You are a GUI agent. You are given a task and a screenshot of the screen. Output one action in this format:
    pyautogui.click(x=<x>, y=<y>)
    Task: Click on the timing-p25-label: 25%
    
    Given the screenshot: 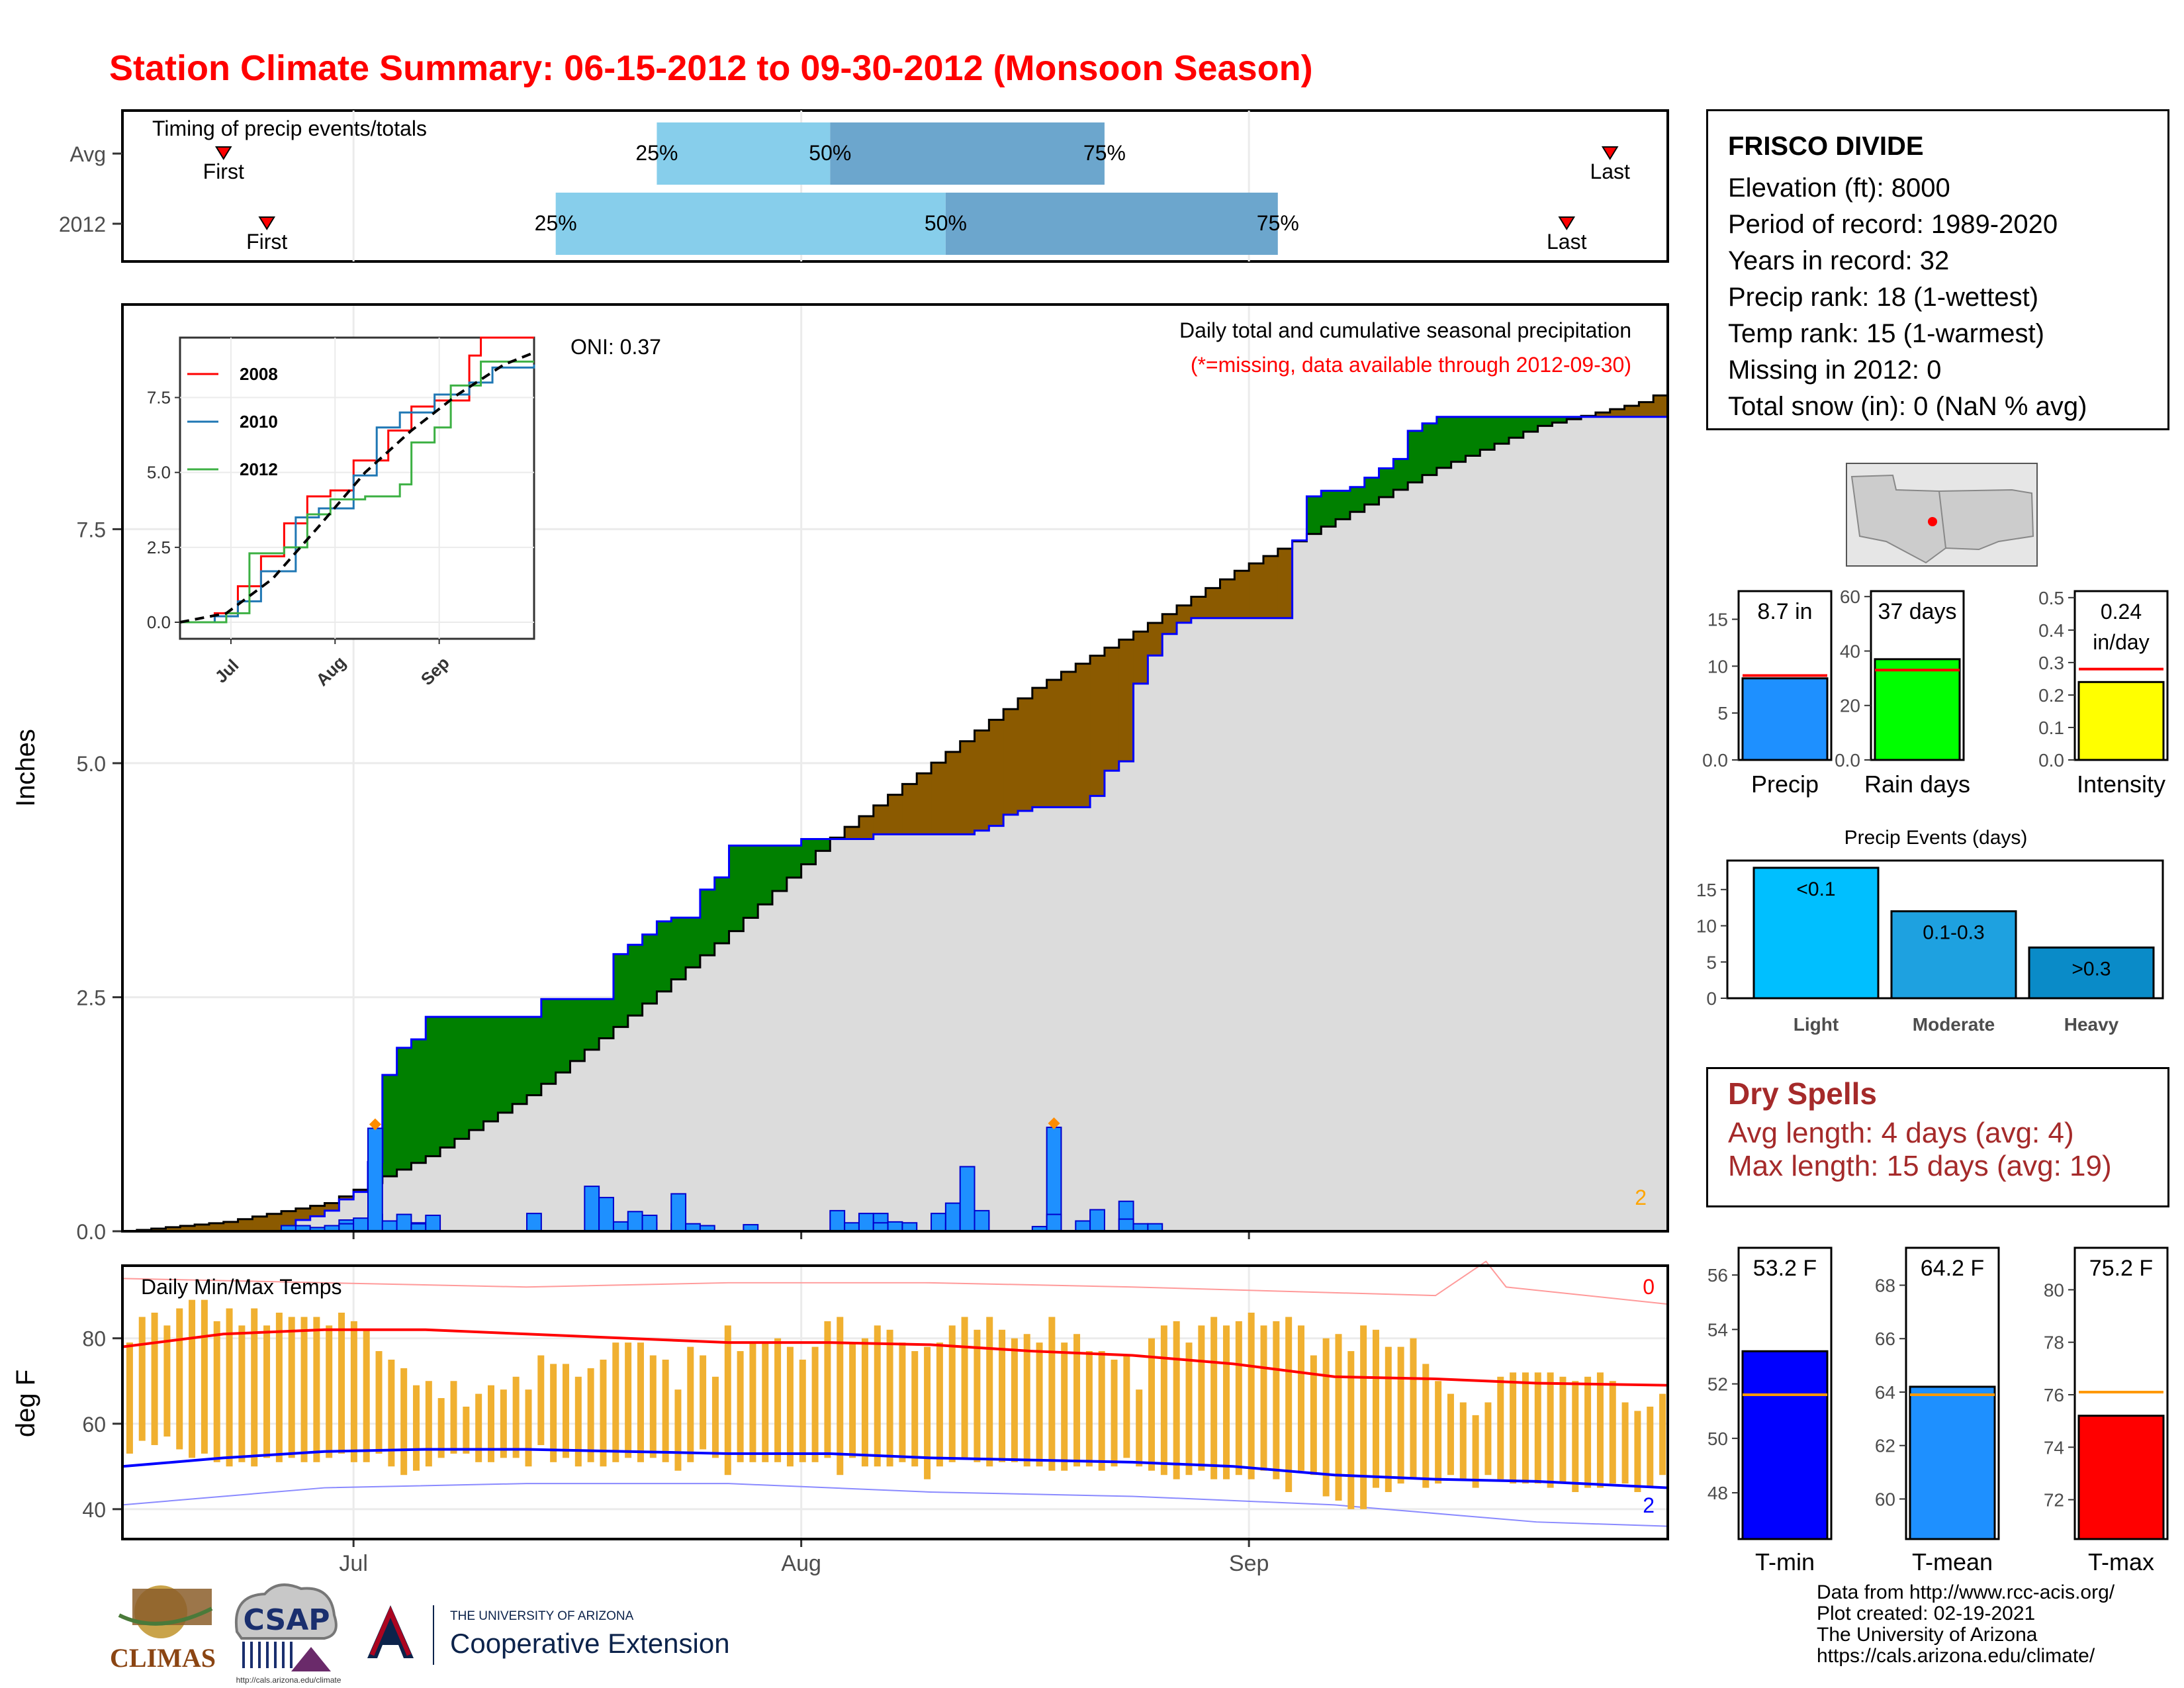 What is the action you would take?
    pyautogui.click(x=556, y=223)
    